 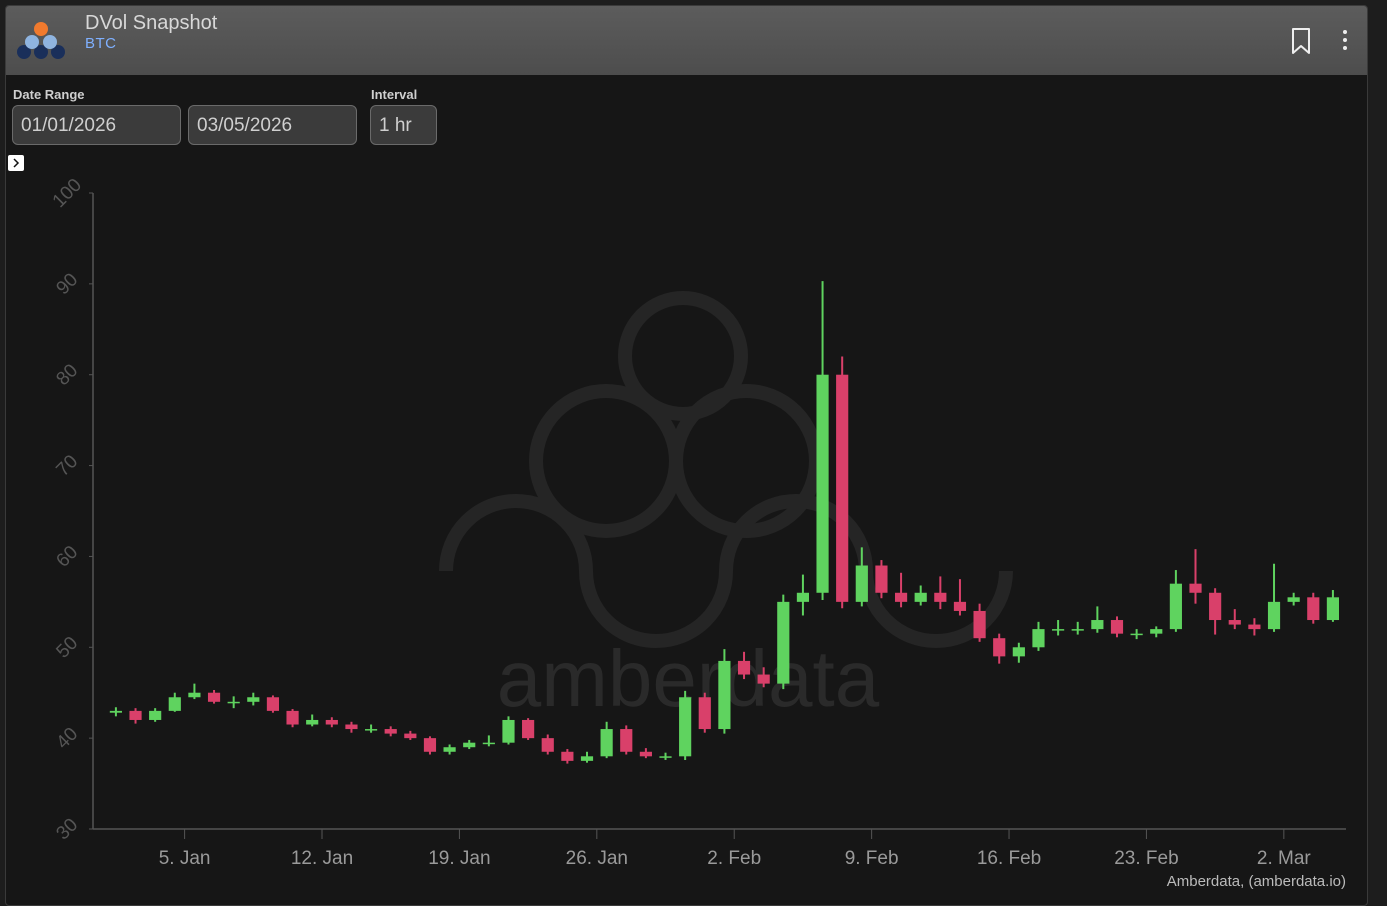 I want to click on y-tick-label: 40, so click(x=67, y=739).